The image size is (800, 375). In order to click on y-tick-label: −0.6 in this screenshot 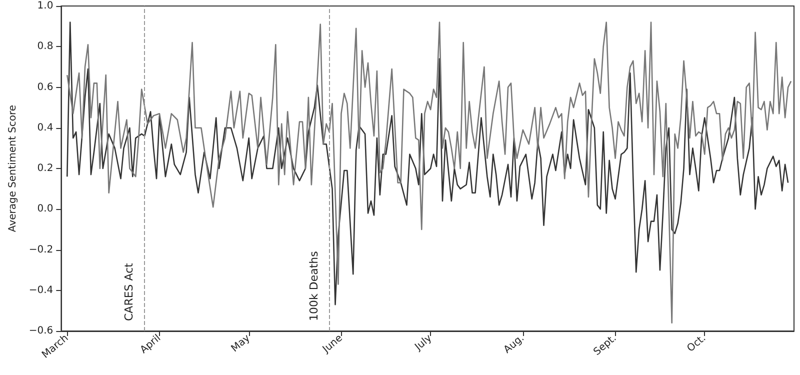, I will do `click(41, 331)`.